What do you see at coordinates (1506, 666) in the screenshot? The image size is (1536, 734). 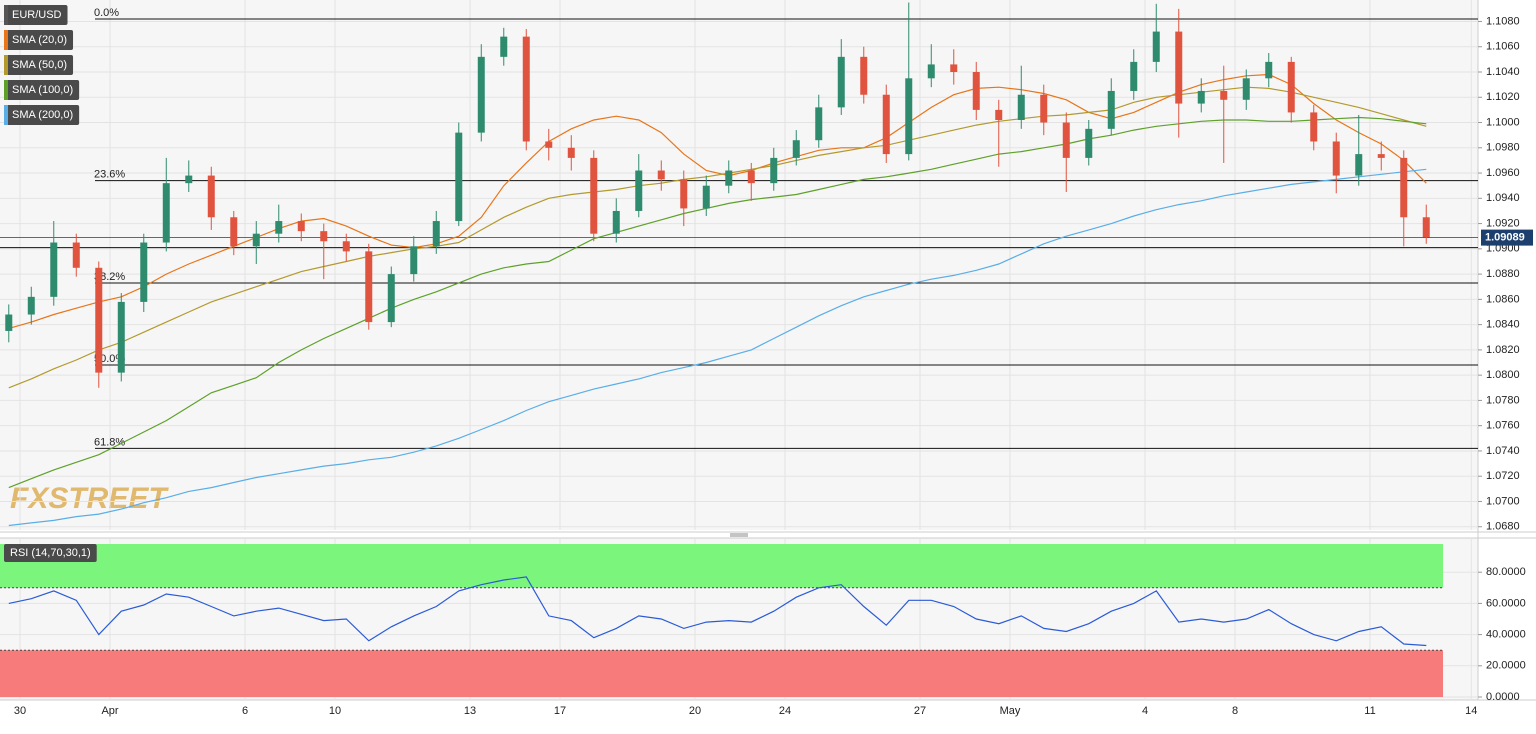 I see `y-tick-label: 20.0000` at bounding box center [1506, 666].